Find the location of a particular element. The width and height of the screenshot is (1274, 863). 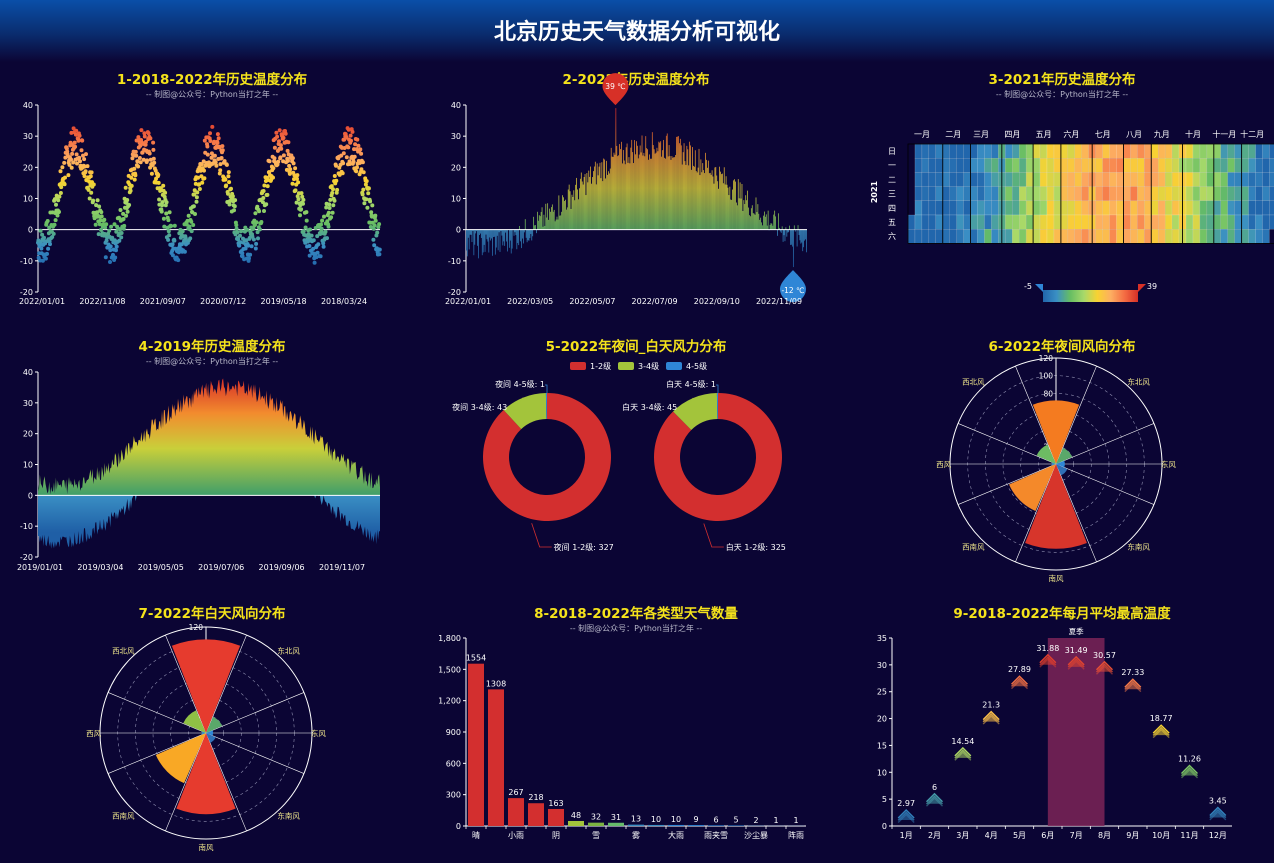

bar-value-label: 48 is located at coordinates (576, 815).